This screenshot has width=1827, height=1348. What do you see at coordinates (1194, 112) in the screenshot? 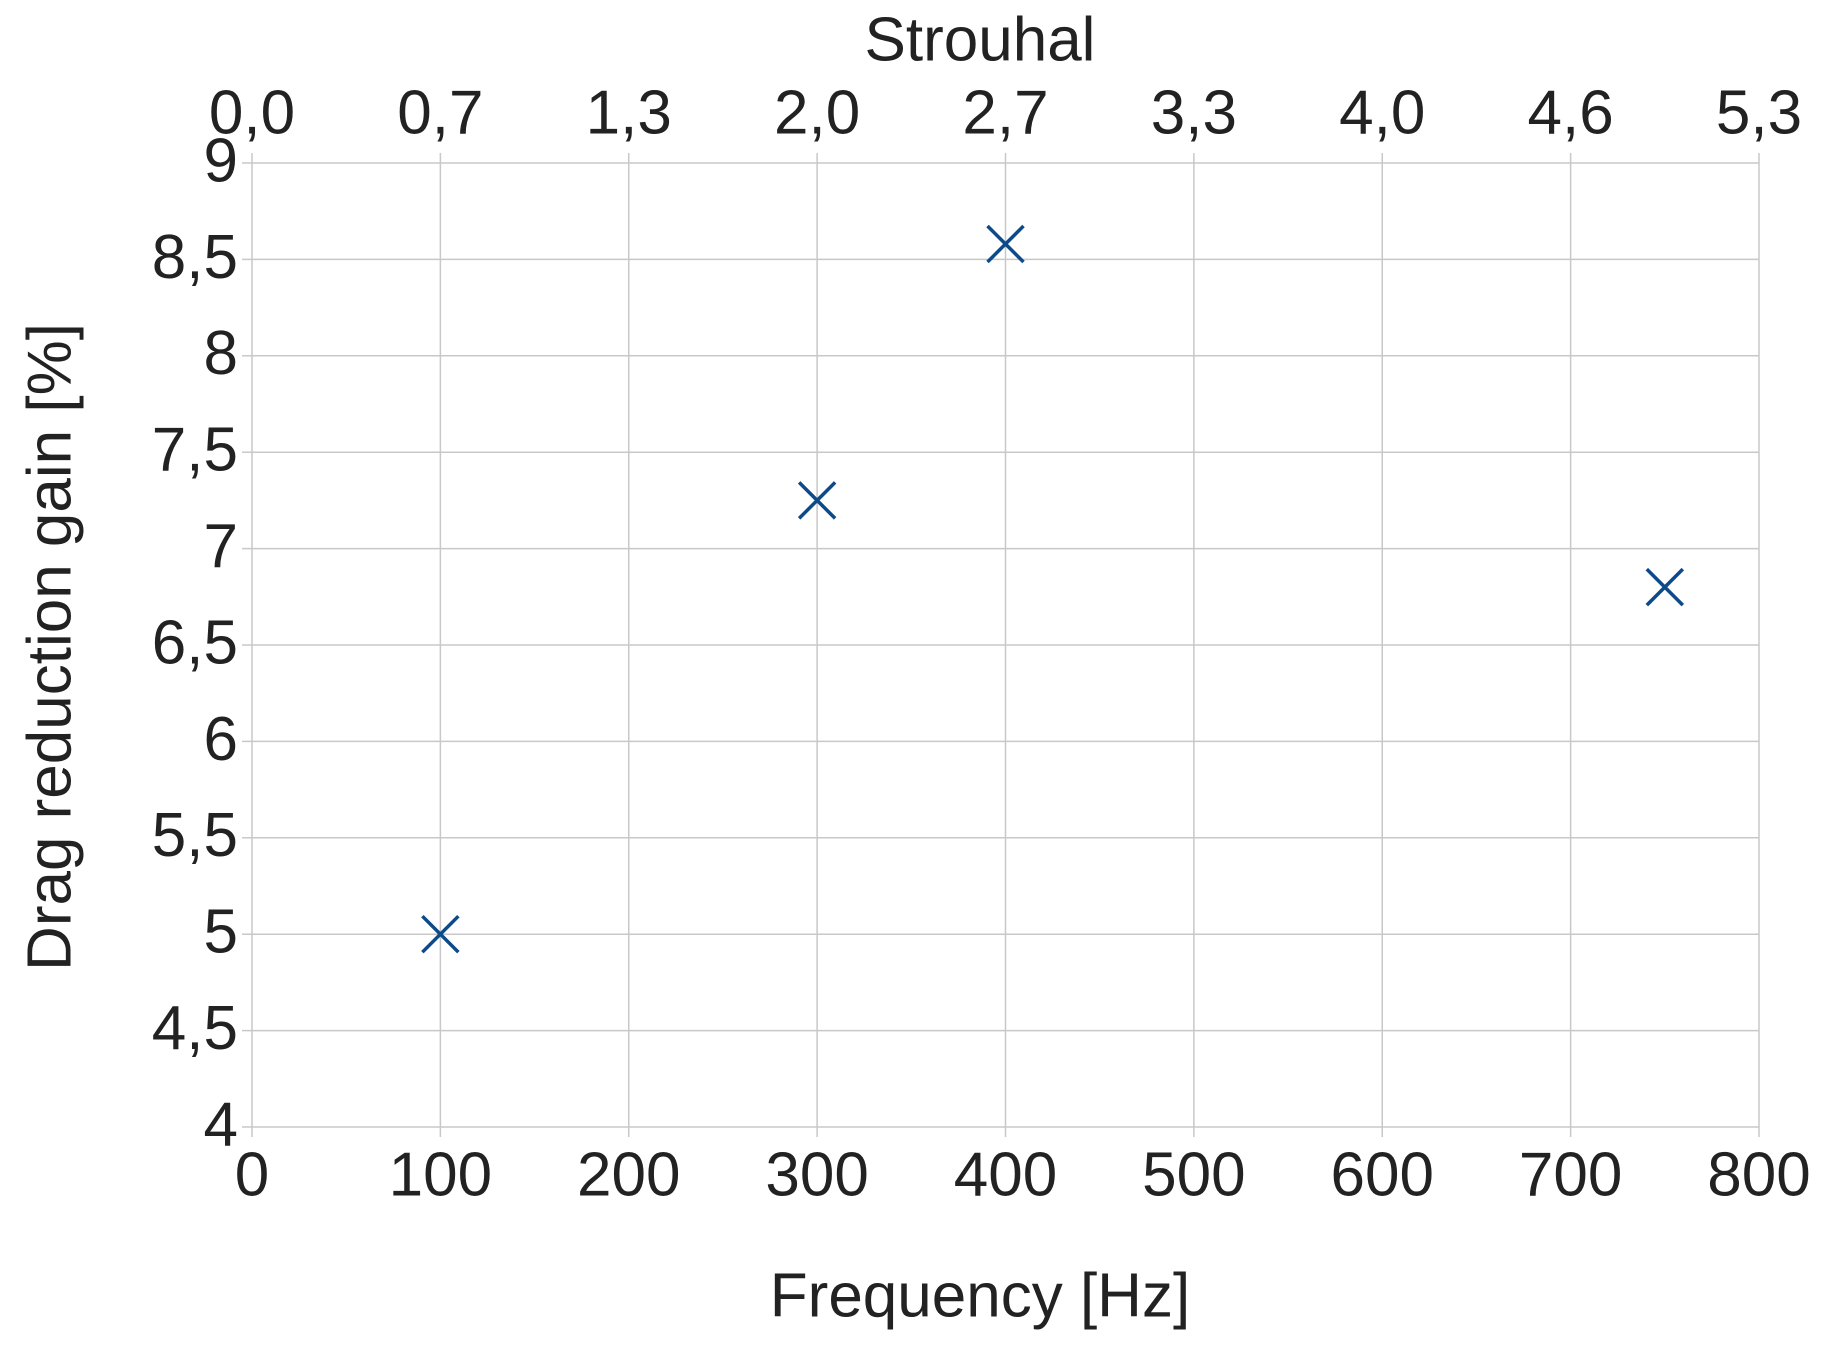
I see `x2-tick-label: 3,3` at bounding box center [1194, 112].